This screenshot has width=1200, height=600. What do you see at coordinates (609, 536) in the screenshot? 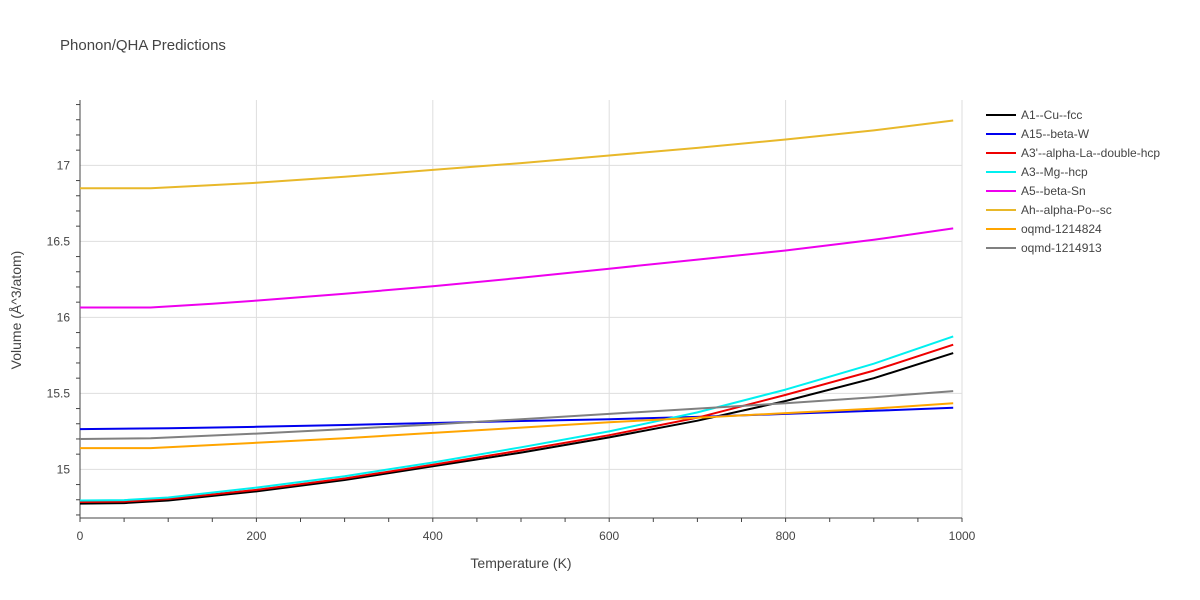
I see `x-tick-label: 600` at bounding box center [609, 536].